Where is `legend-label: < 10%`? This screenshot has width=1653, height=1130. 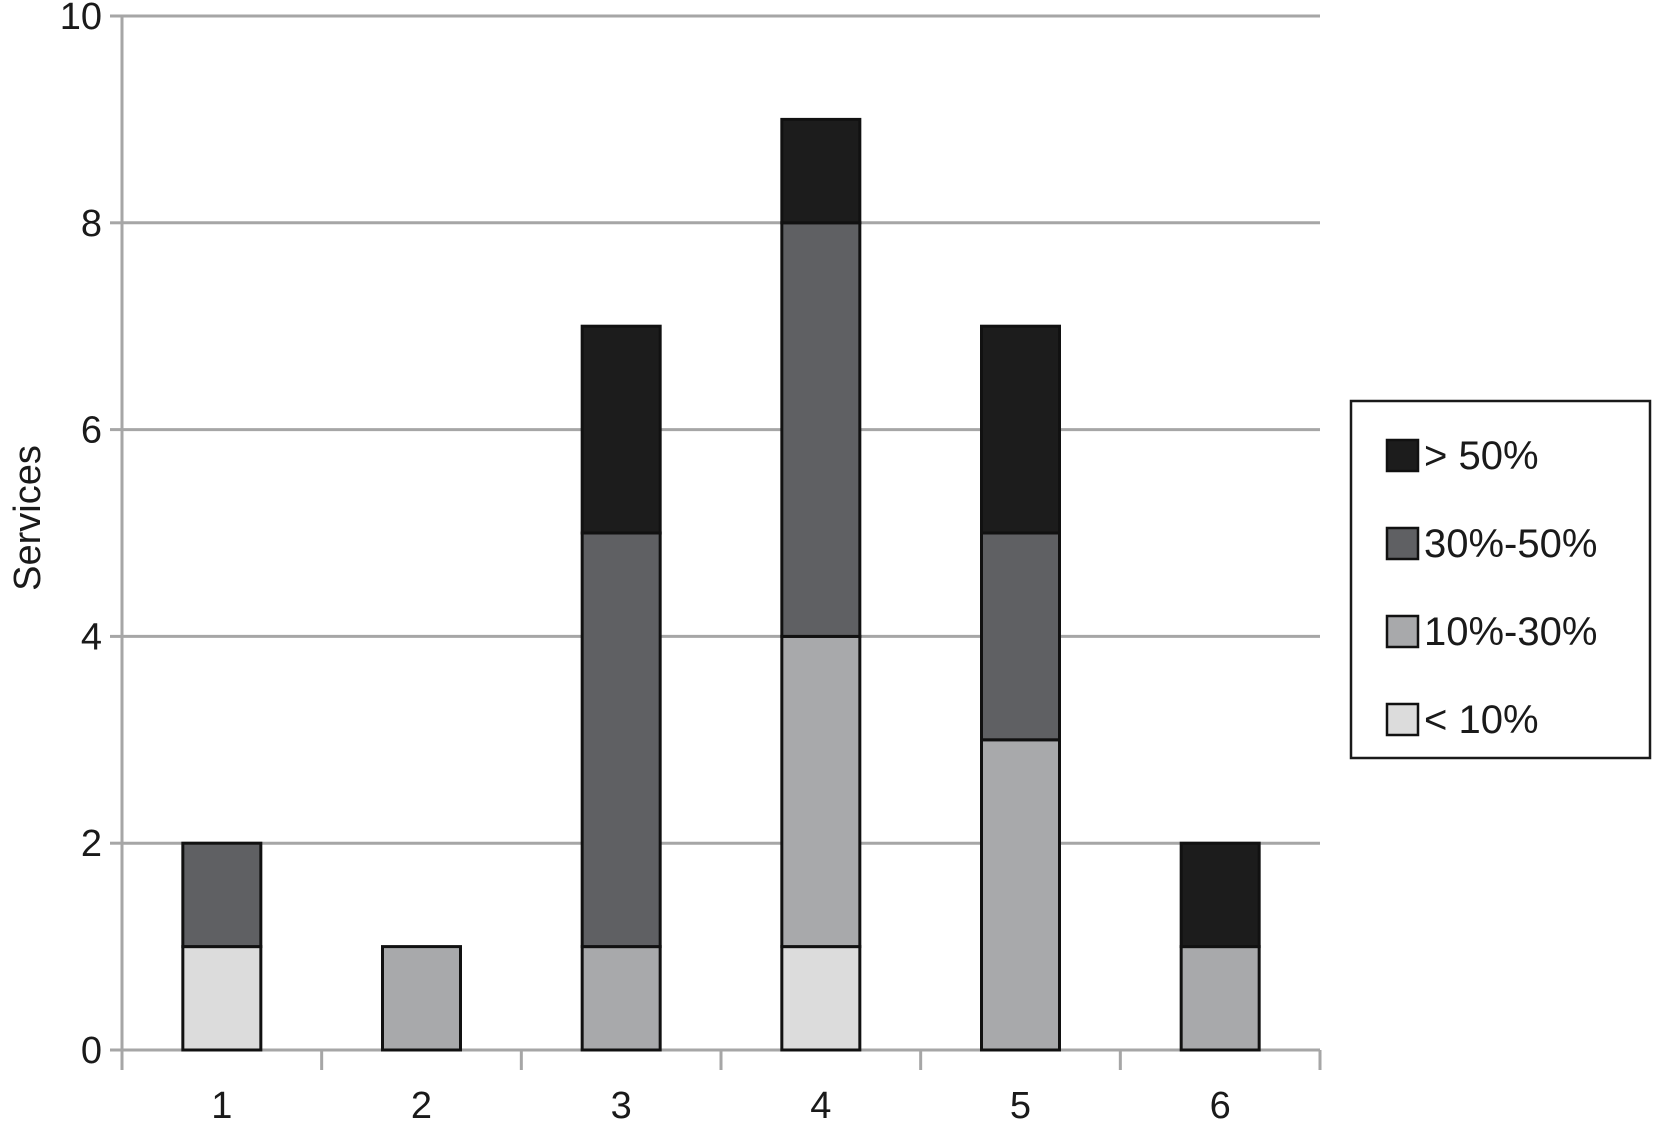 legend-label: < 10% is located at coordinates (1481, 720).